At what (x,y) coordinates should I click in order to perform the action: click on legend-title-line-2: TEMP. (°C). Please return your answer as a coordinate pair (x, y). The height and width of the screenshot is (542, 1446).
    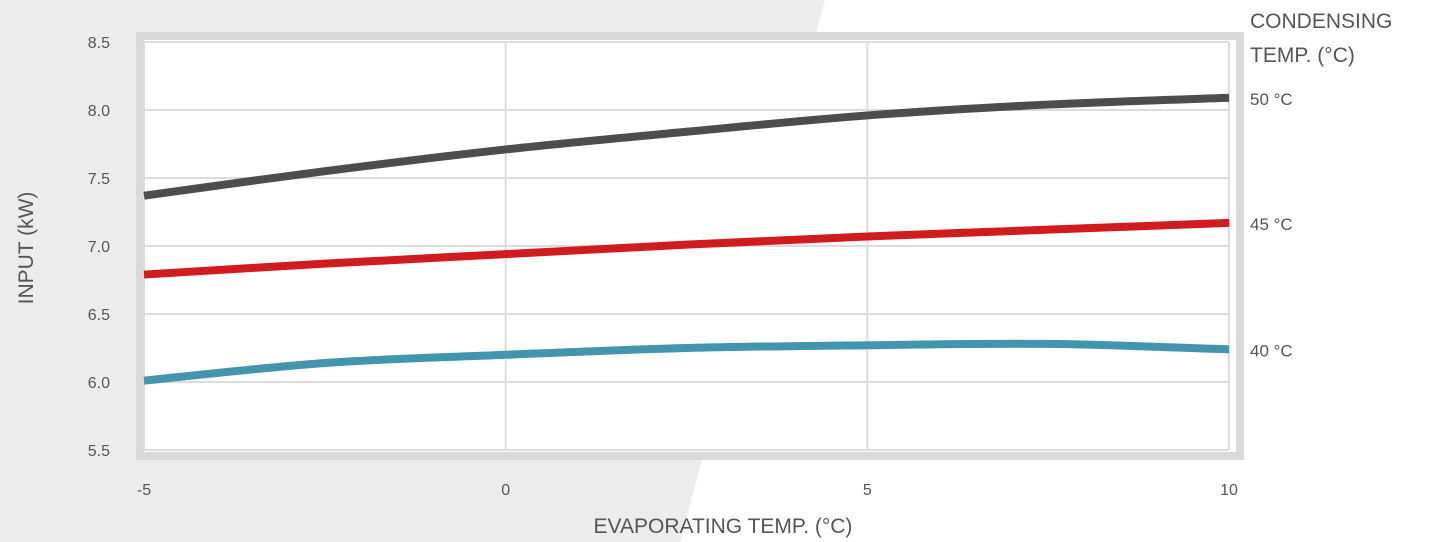
    Looking at the image, I should click on (1302, 55).